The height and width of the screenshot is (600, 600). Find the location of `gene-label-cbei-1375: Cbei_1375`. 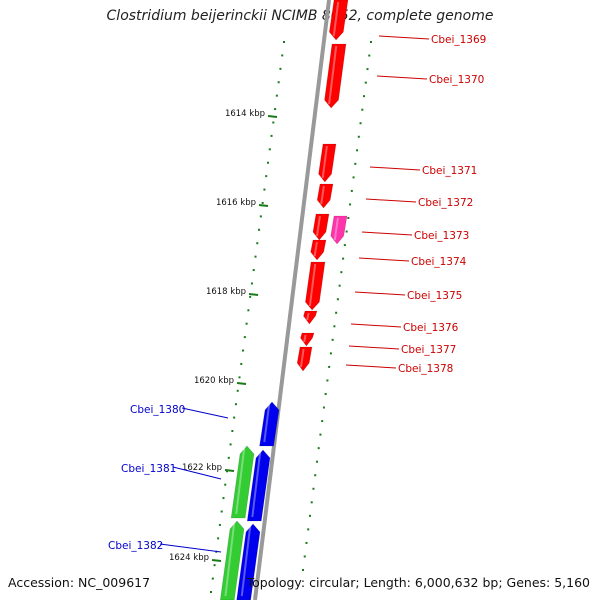

gene-label-cbei-1375: Cbei_1375 is located at coordinates (434, 296).